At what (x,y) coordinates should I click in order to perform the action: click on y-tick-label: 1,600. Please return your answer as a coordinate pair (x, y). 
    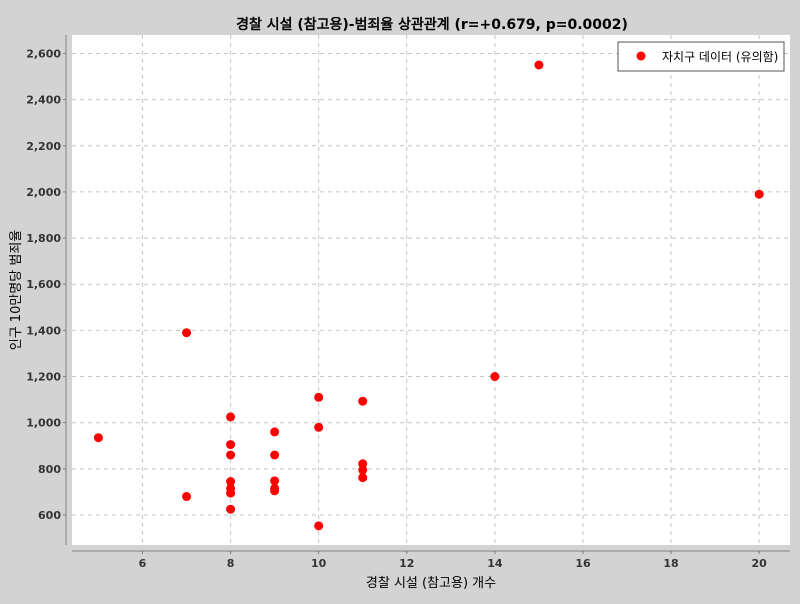
    Looking at the image, I should click on (43, 284).